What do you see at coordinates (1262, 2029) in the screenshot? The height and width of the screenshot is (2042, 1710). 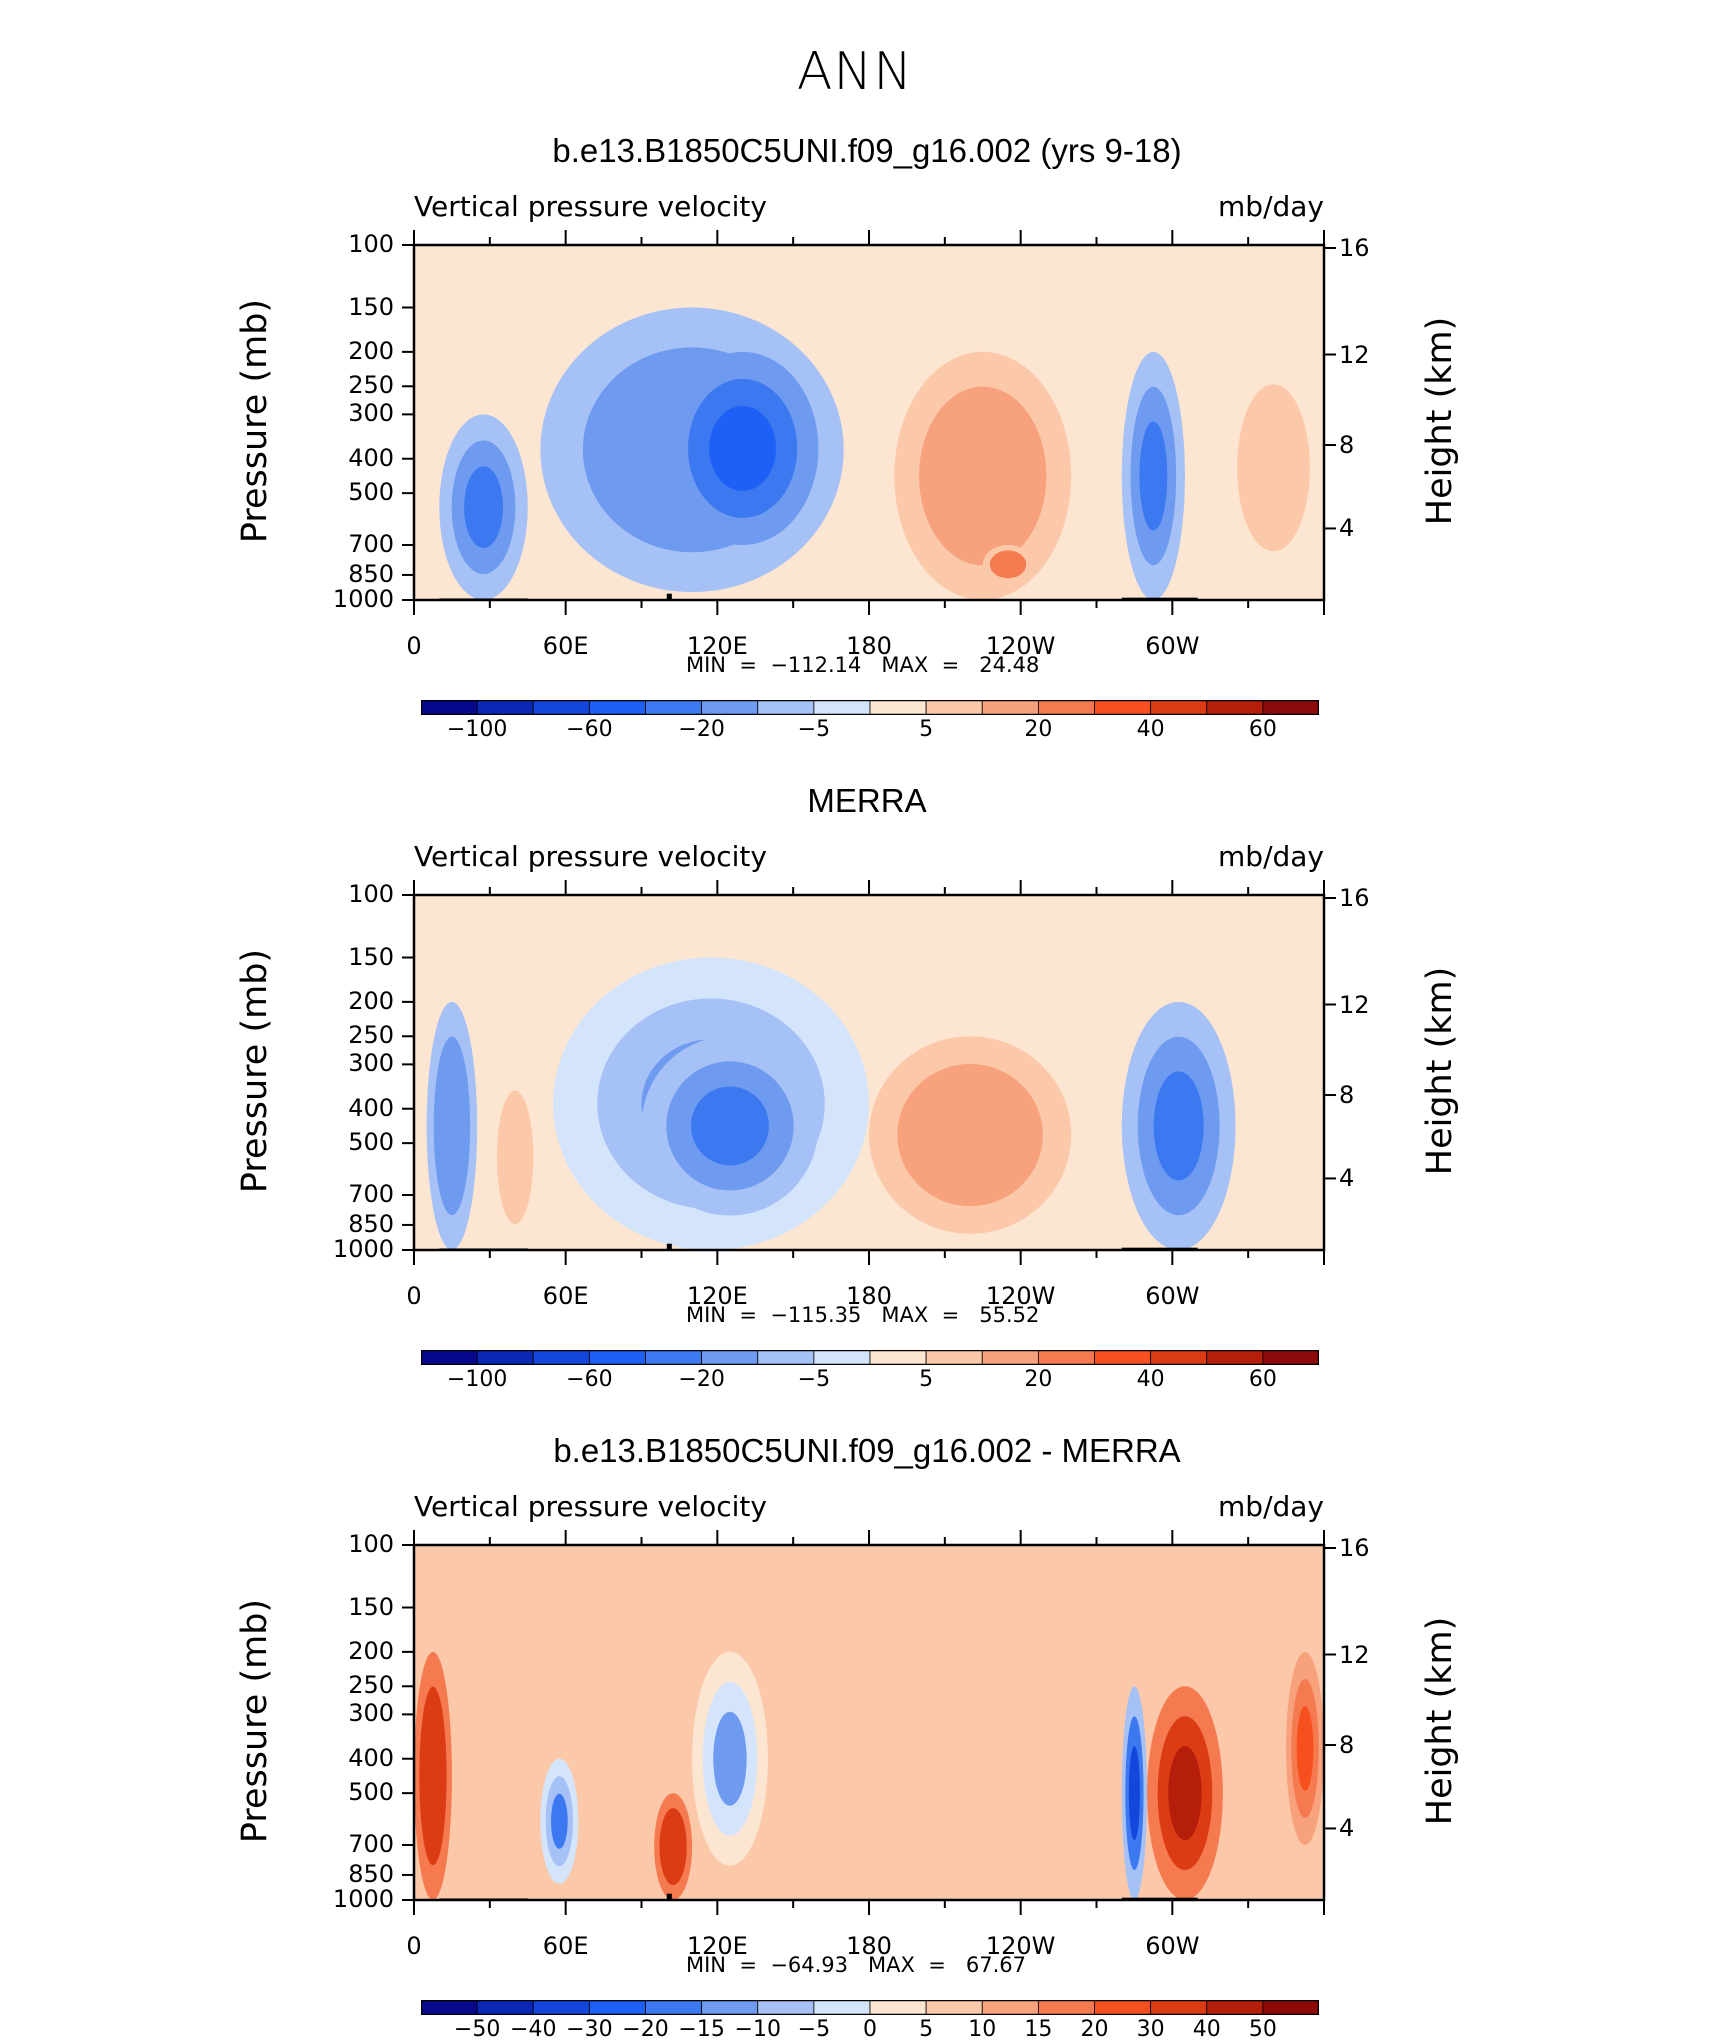 I see `colorbar-label: 50` at bounding box center [1262, 2029].